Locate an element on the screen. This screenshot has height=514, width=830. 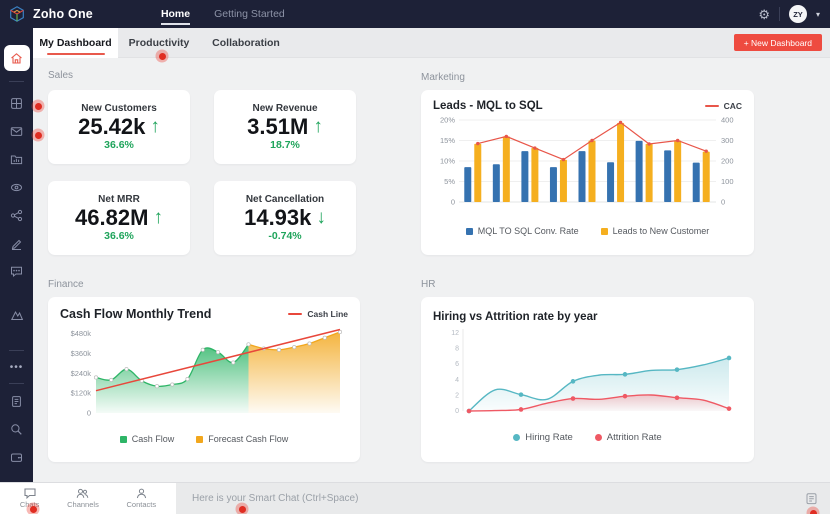
topnav-getting-started: Getting Started is located at coordinates (249, 14).